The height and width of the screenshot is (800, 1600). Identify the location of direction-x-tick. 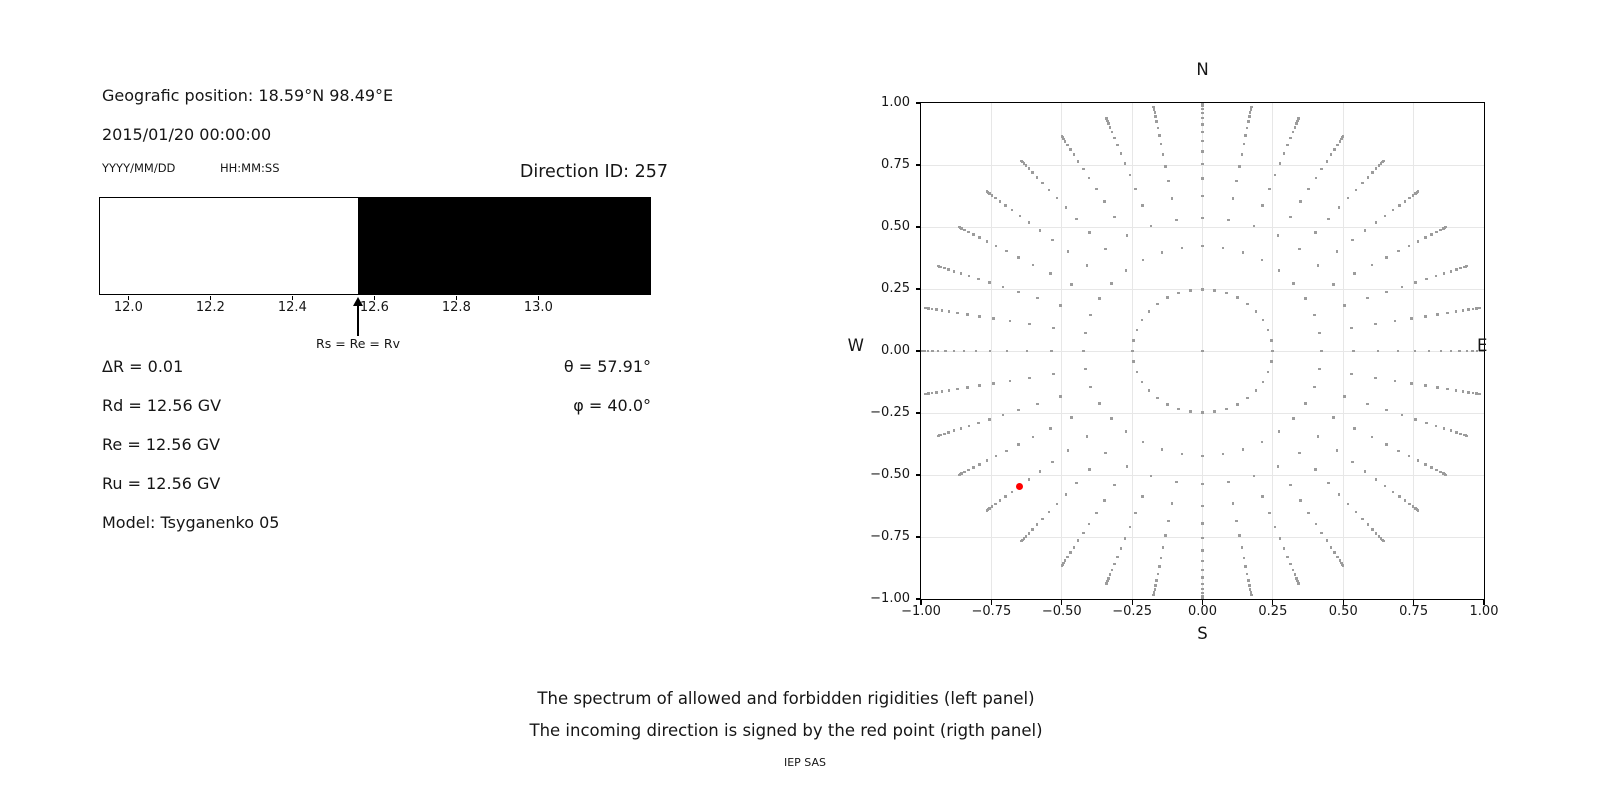
(1343, 602).